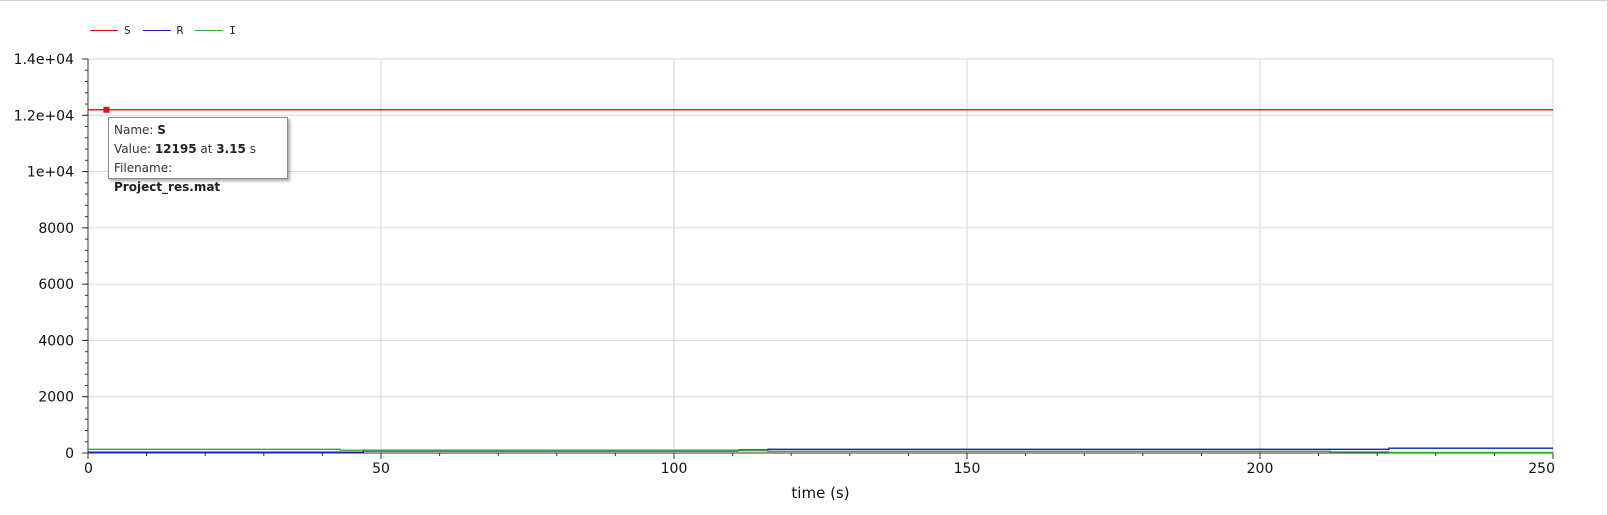 This screenshot has width=1608, height=515. I want to click on legend-label-s: S, so click(127, 30).